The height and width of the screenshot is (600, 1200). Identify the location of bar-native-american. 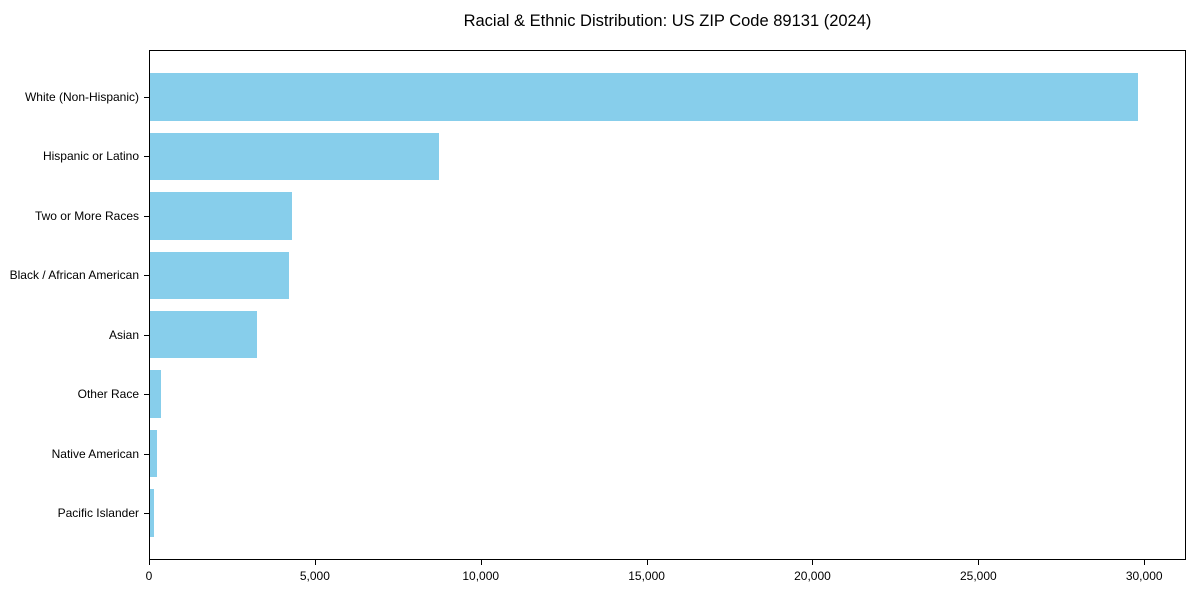
(153, 453).